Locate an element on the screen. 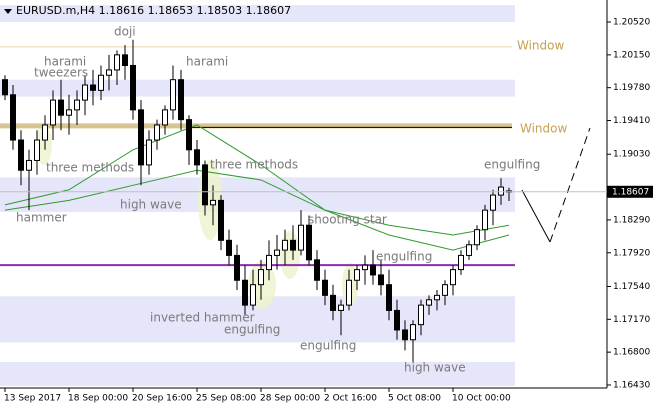 Image resolution: width=653 pixels, height=408 pixels. x-tick-label: 28 Sep 00:00 is located at coordinates (290, 399).